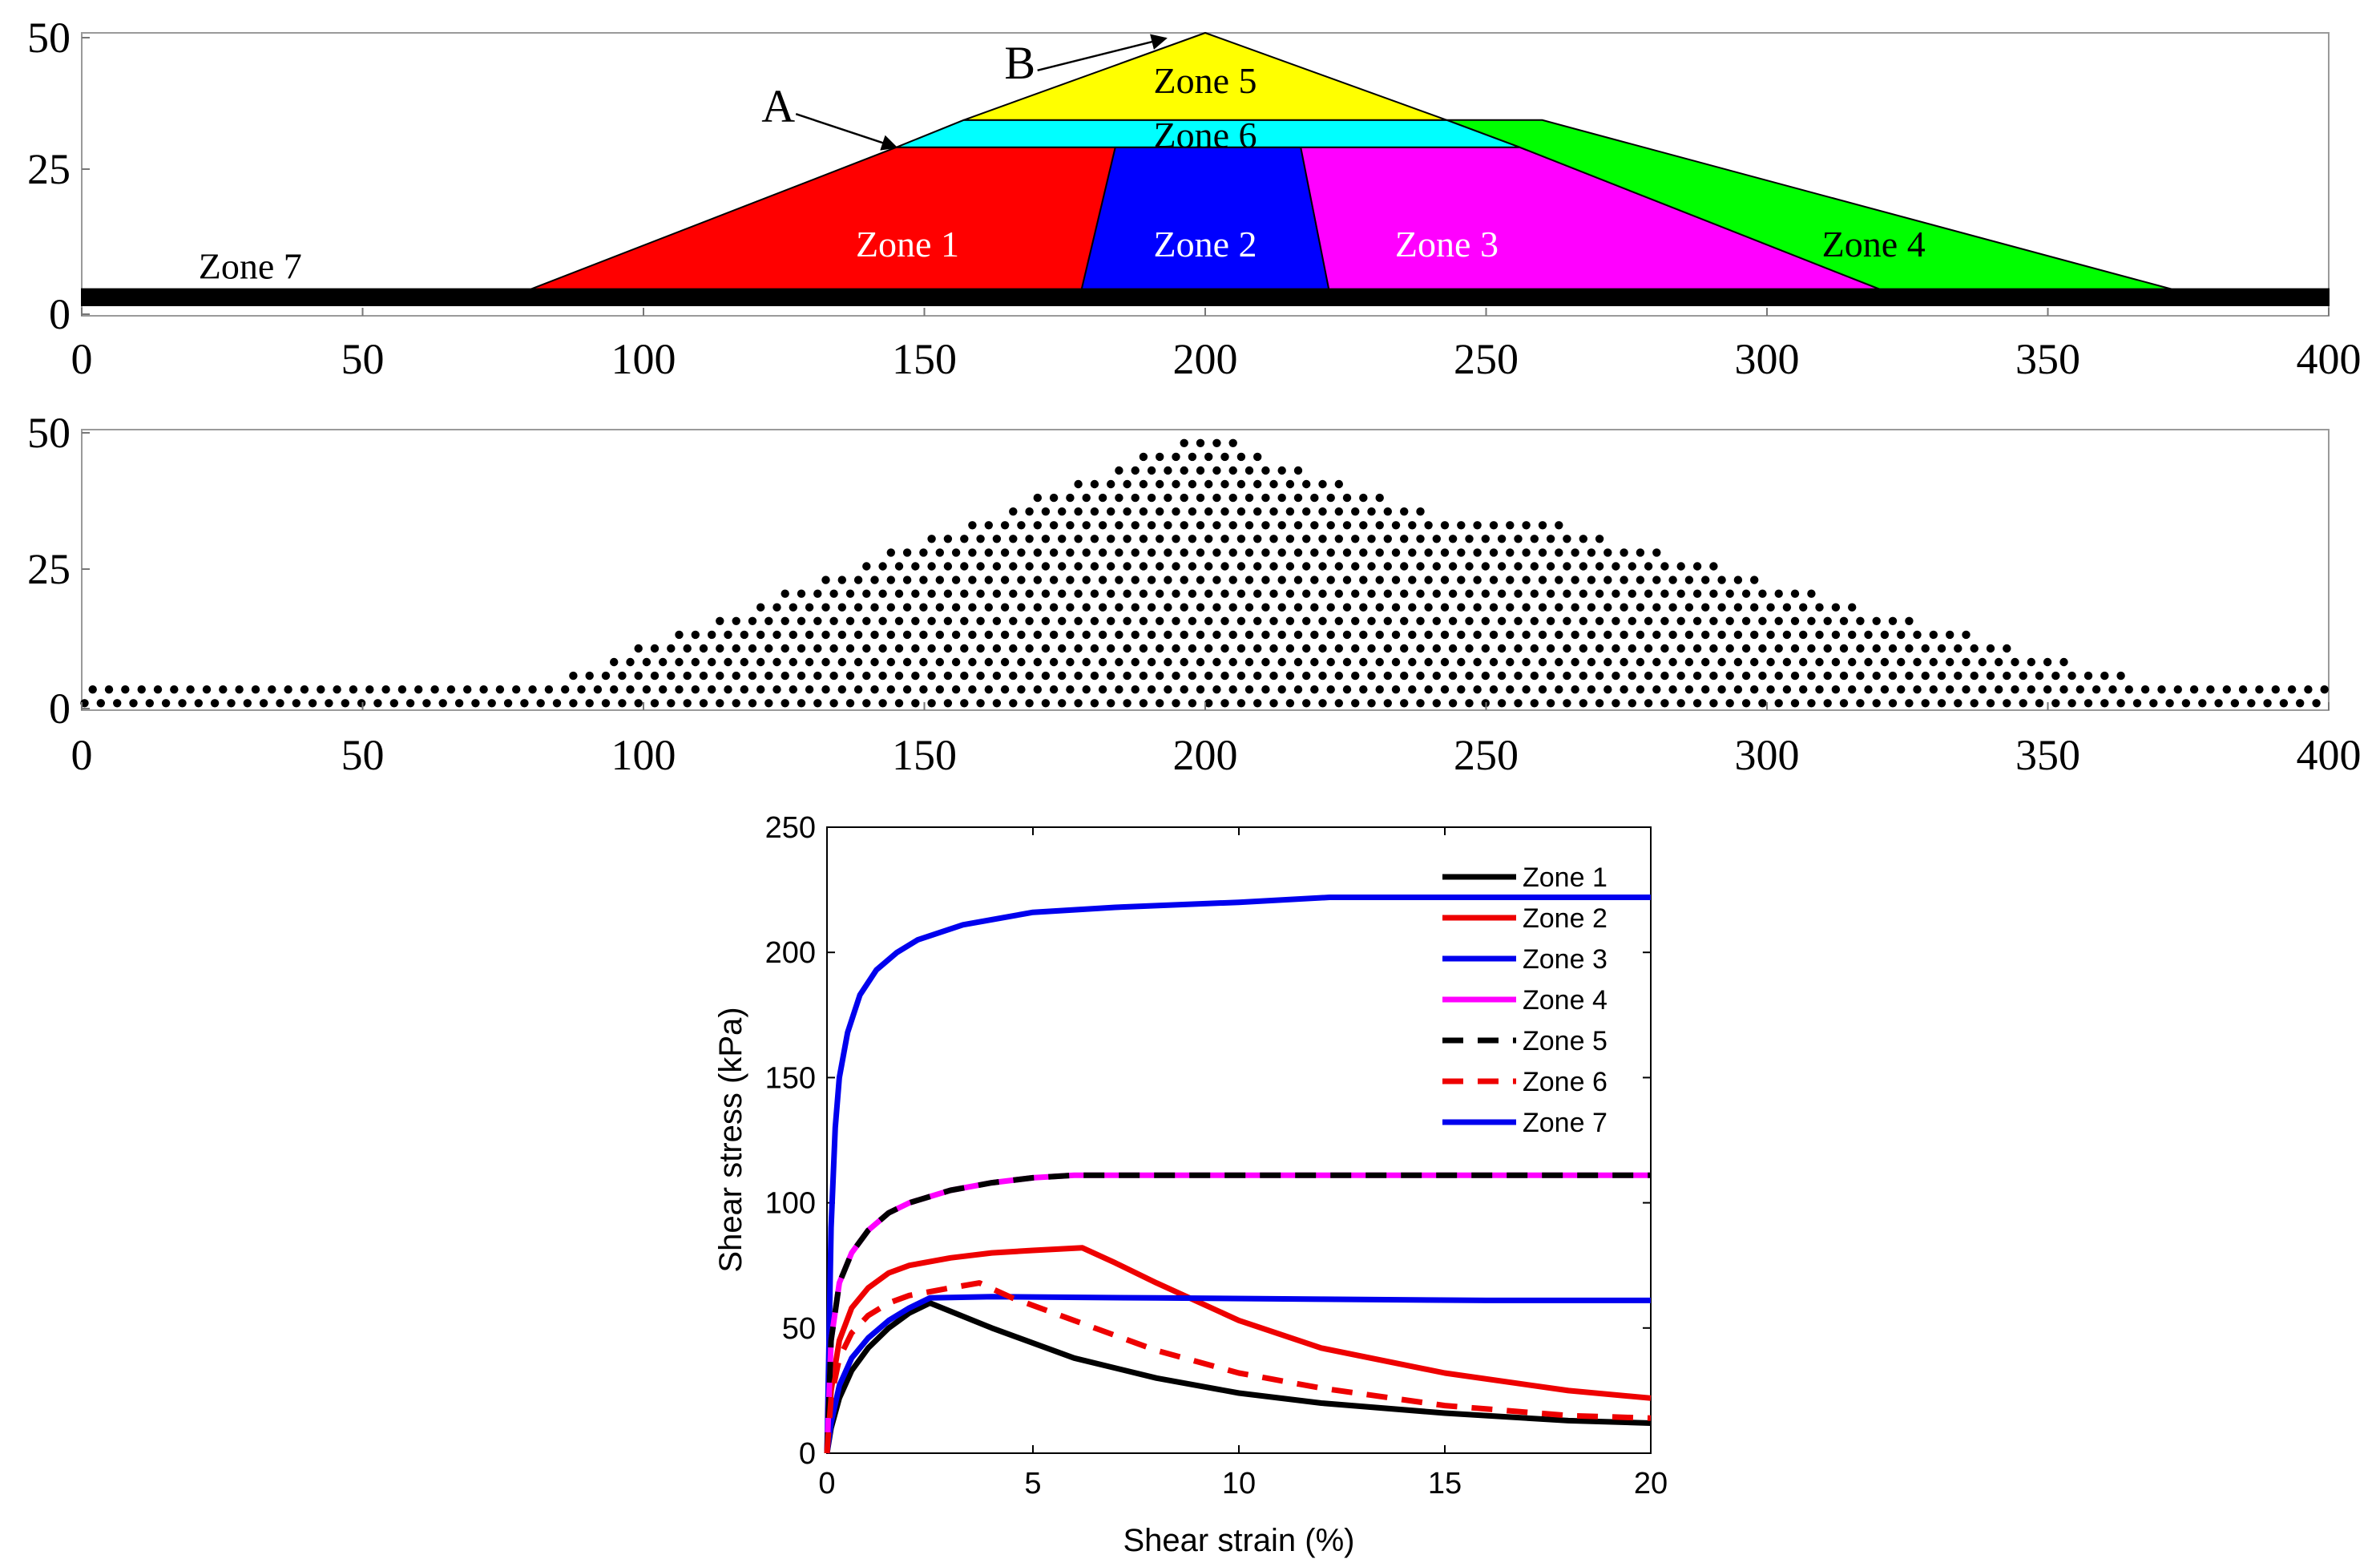 This screenshot has width=2380, height=1563. What do you see at coordinates (1205, 359) in the screenshot?
I see `zone-diagram-x-tick-label: 200` at bounding box center [1205, 359].